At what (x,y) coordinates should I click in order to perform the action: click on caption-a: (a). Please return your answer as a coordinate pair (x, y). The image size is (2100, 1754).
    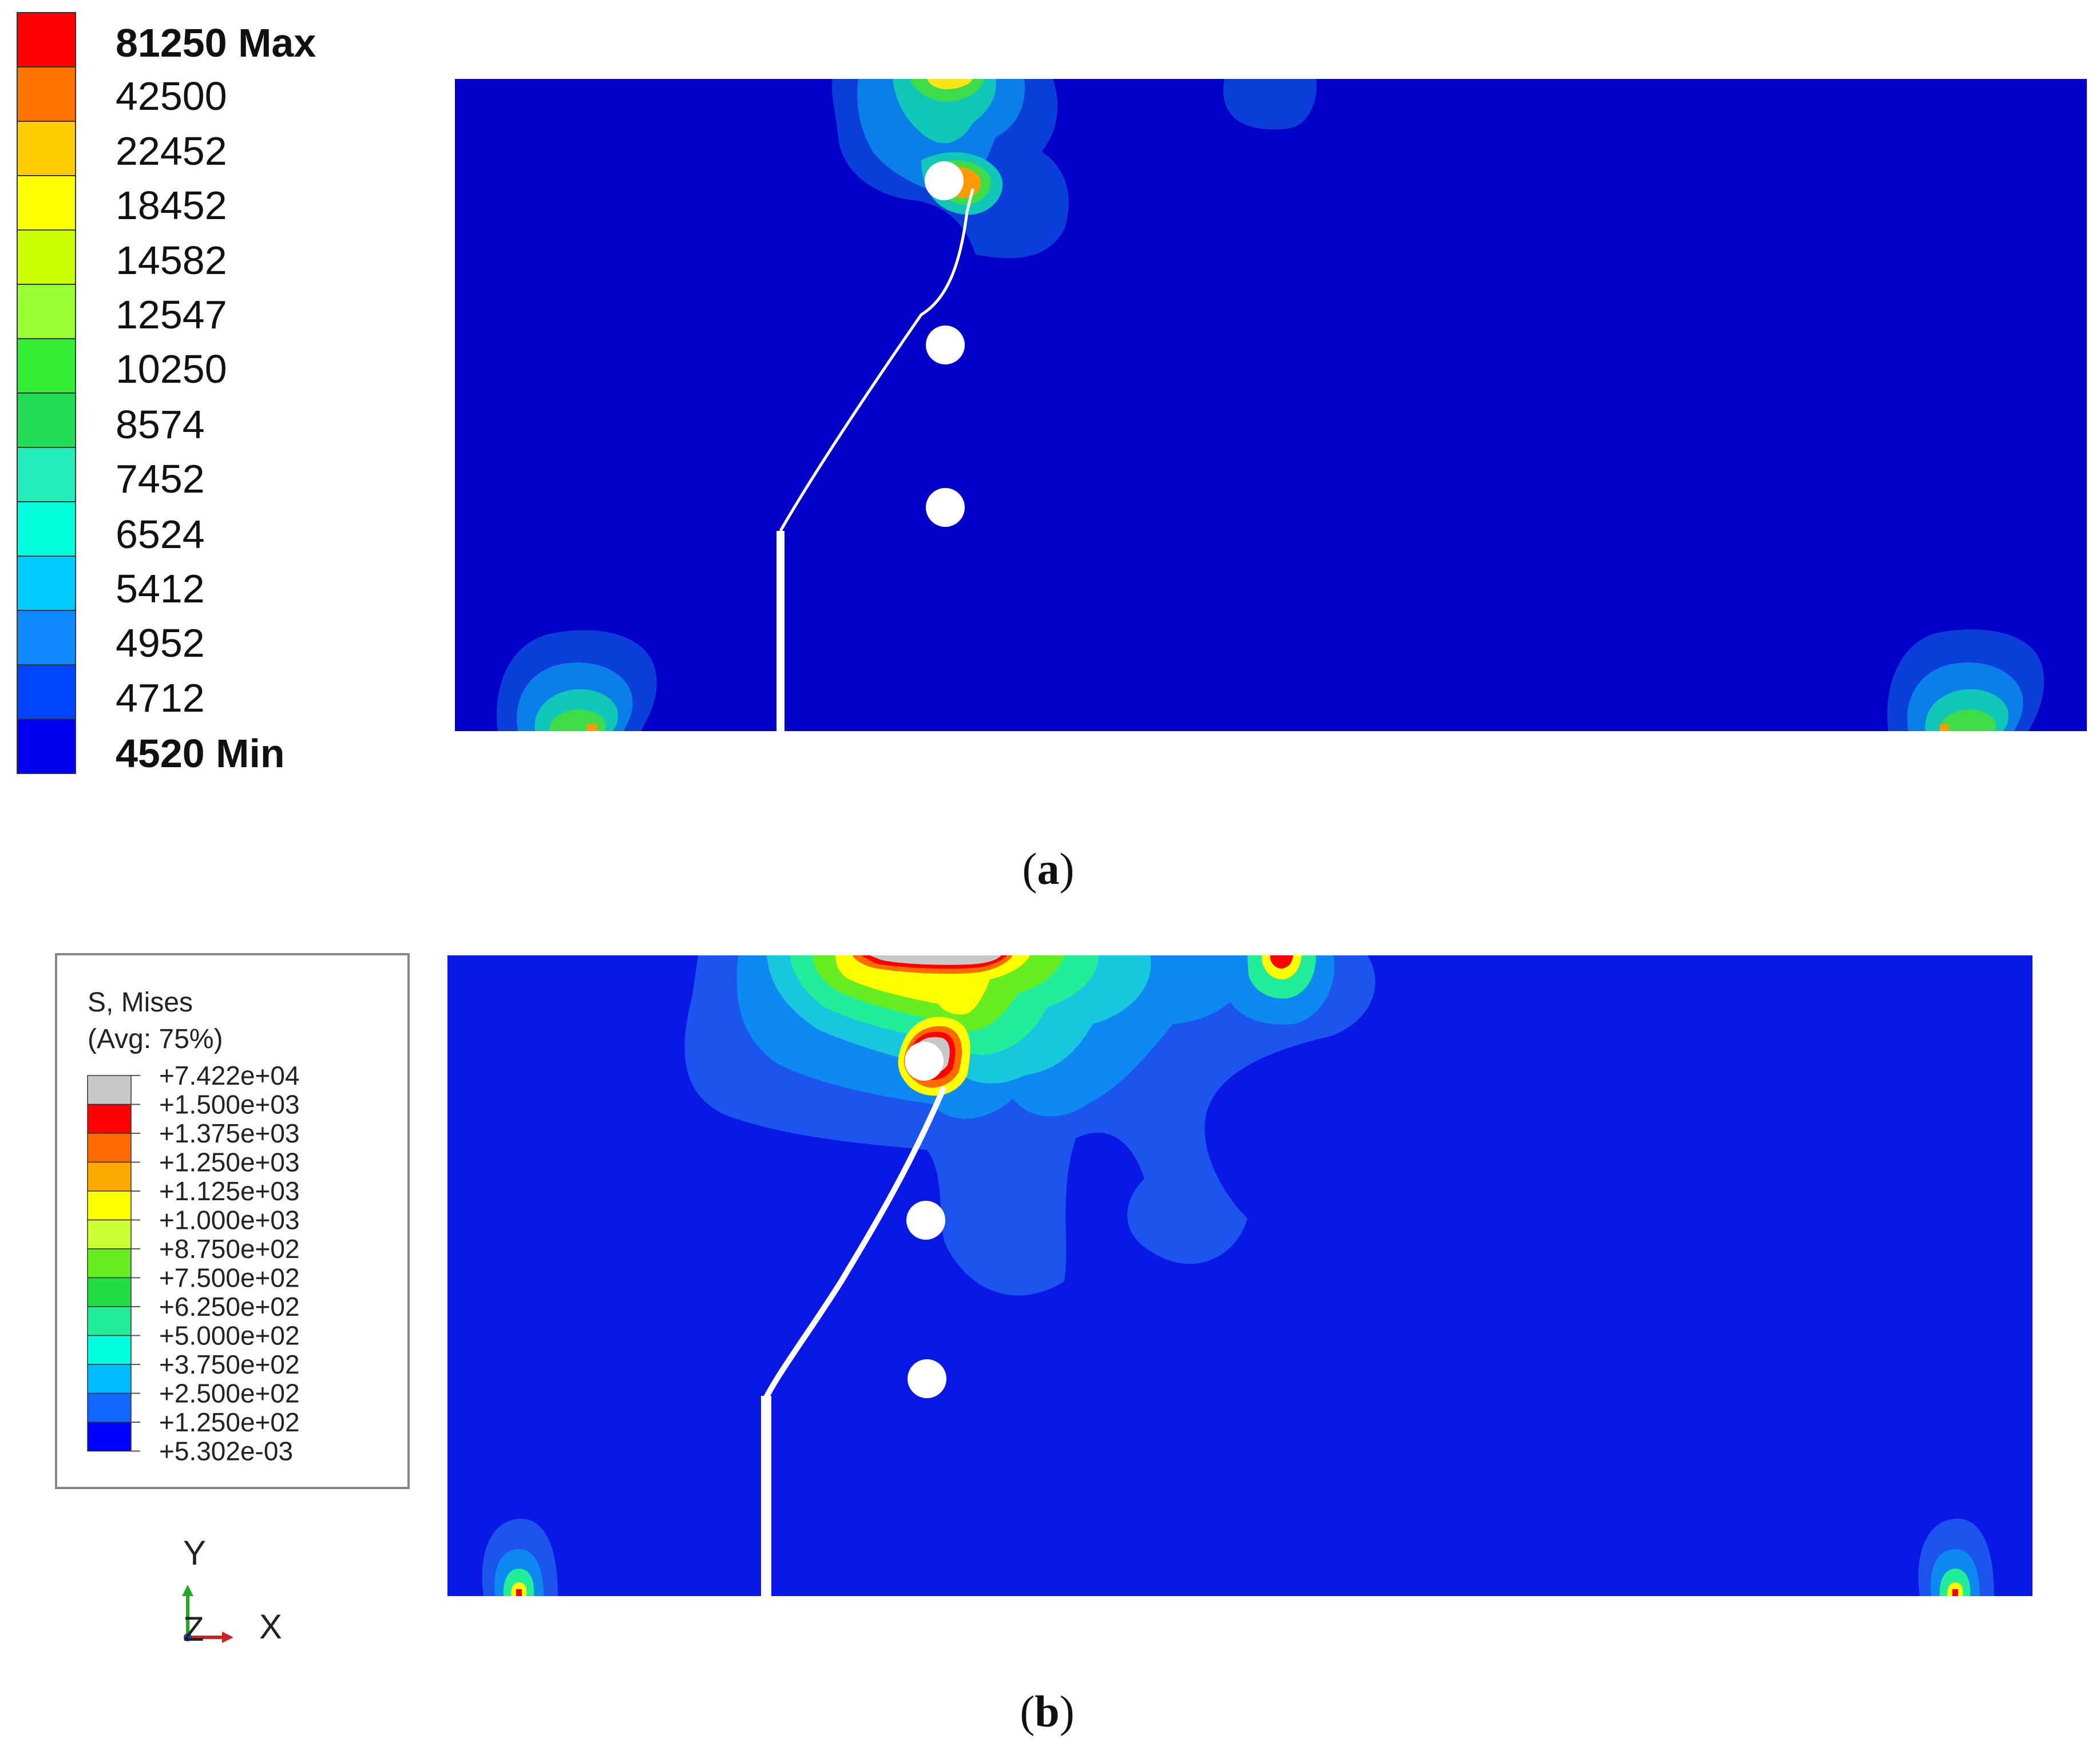
    Looking at the image, I should click on (1049, 869).